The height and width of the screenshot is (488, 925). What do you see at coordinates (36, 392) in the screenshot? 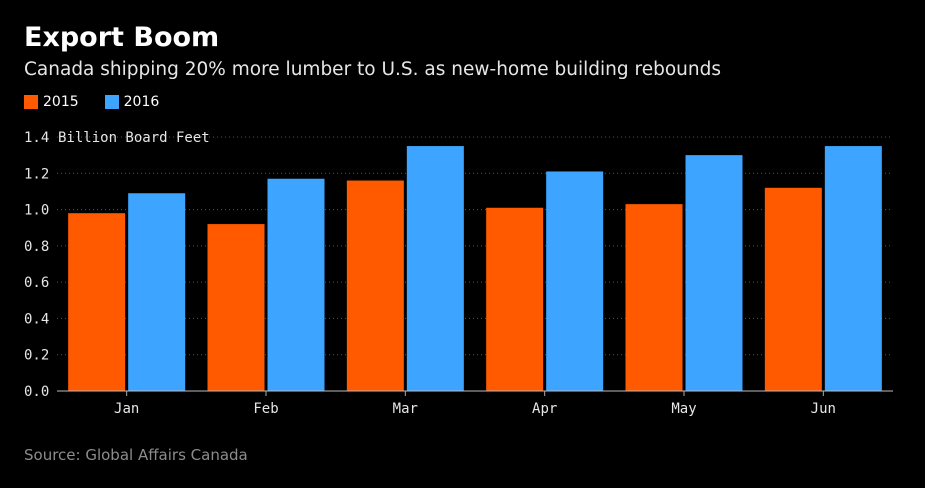
I see `y-tick-label-0.0: 0.0` at bounding box center [36, 392].